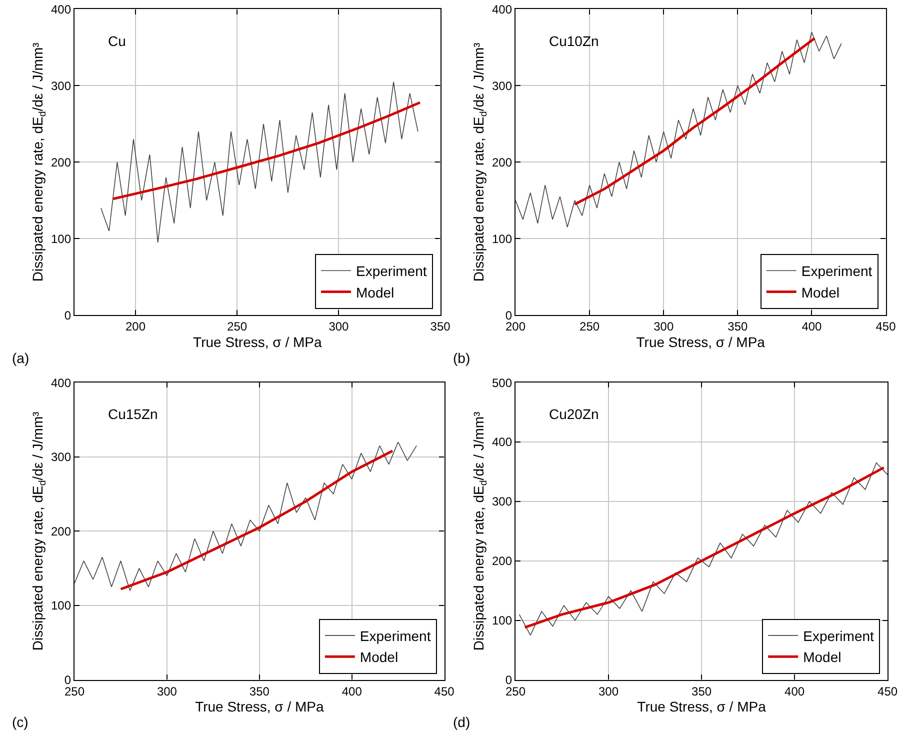 The height and width of the screenshot is (739, 910). I want to click on text: Cu10Zn, so click(574, 41).